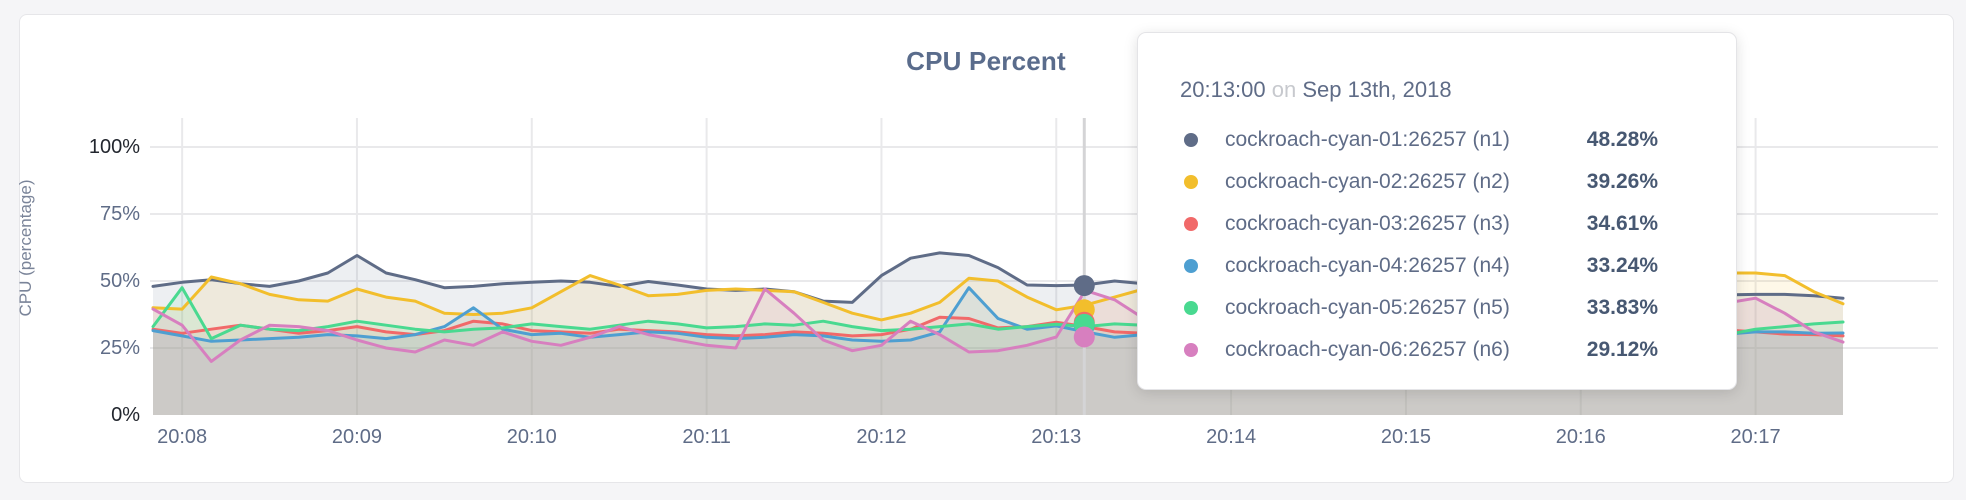 The image size is (1966, 500). What do you see at coordinates (119, 281) in the screenshot?
I see `y-tick-label: 50%` at bounding box center [119, 281].